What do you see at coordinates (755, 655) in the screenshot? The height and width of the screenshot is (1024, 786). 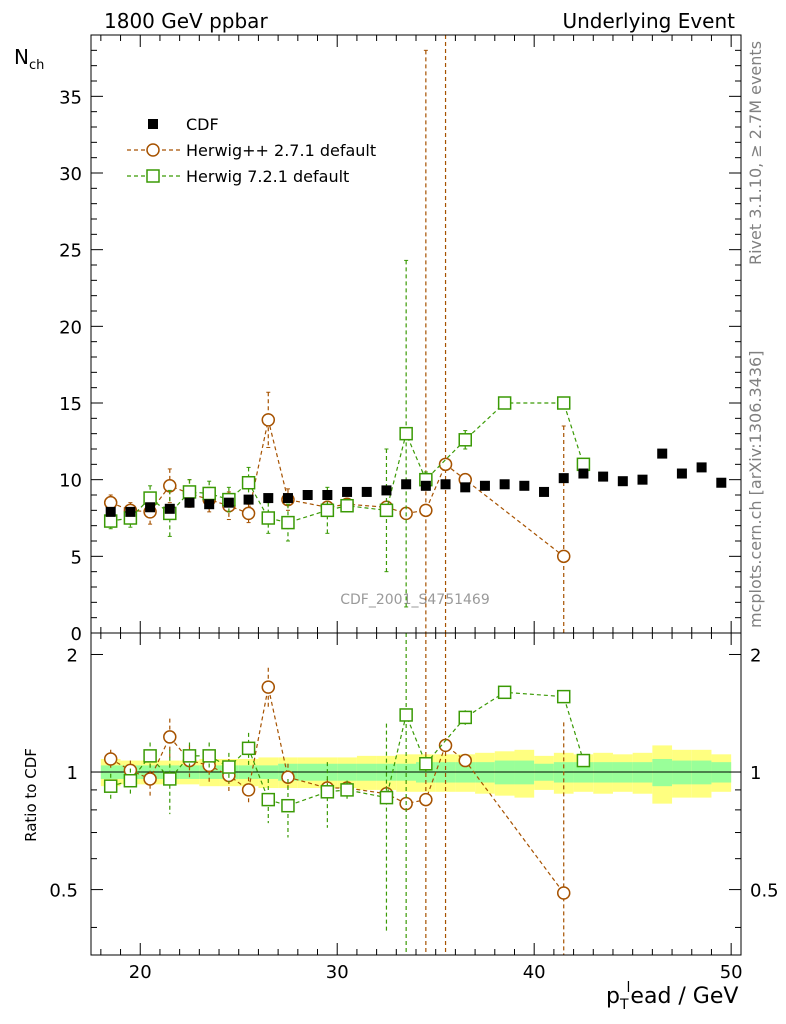 I see `ratio-y-tick-label-right: 2` at bounding box center [755, 655].